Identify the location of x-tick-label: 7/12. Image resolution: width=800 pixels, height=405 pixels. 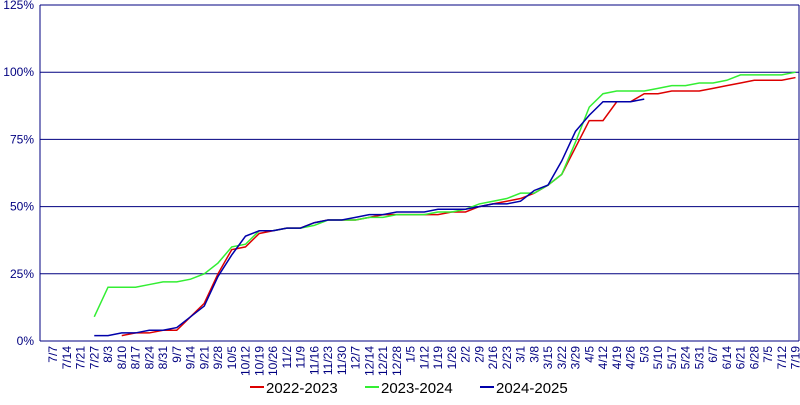
(782, 358).